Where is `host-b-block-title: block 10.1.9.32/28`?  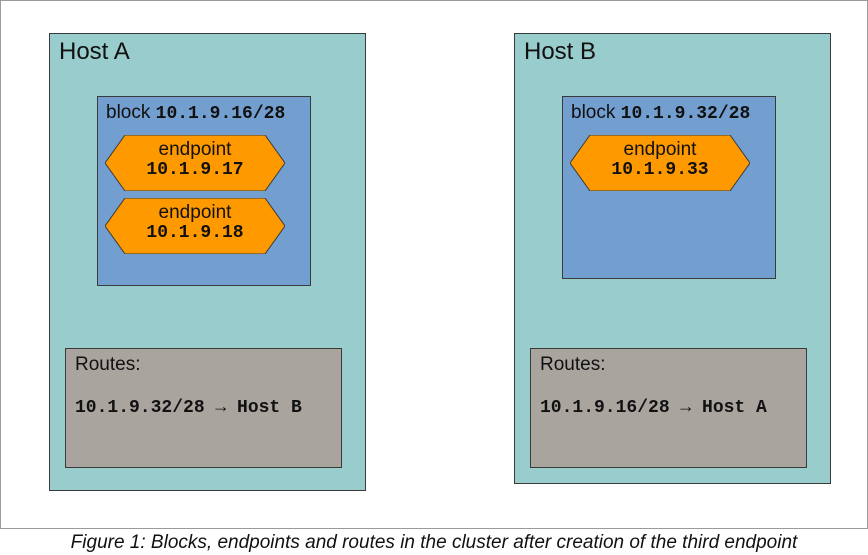 host-b-block-title: block 10.1.9.32/28 is located at coordinates (660, 113).